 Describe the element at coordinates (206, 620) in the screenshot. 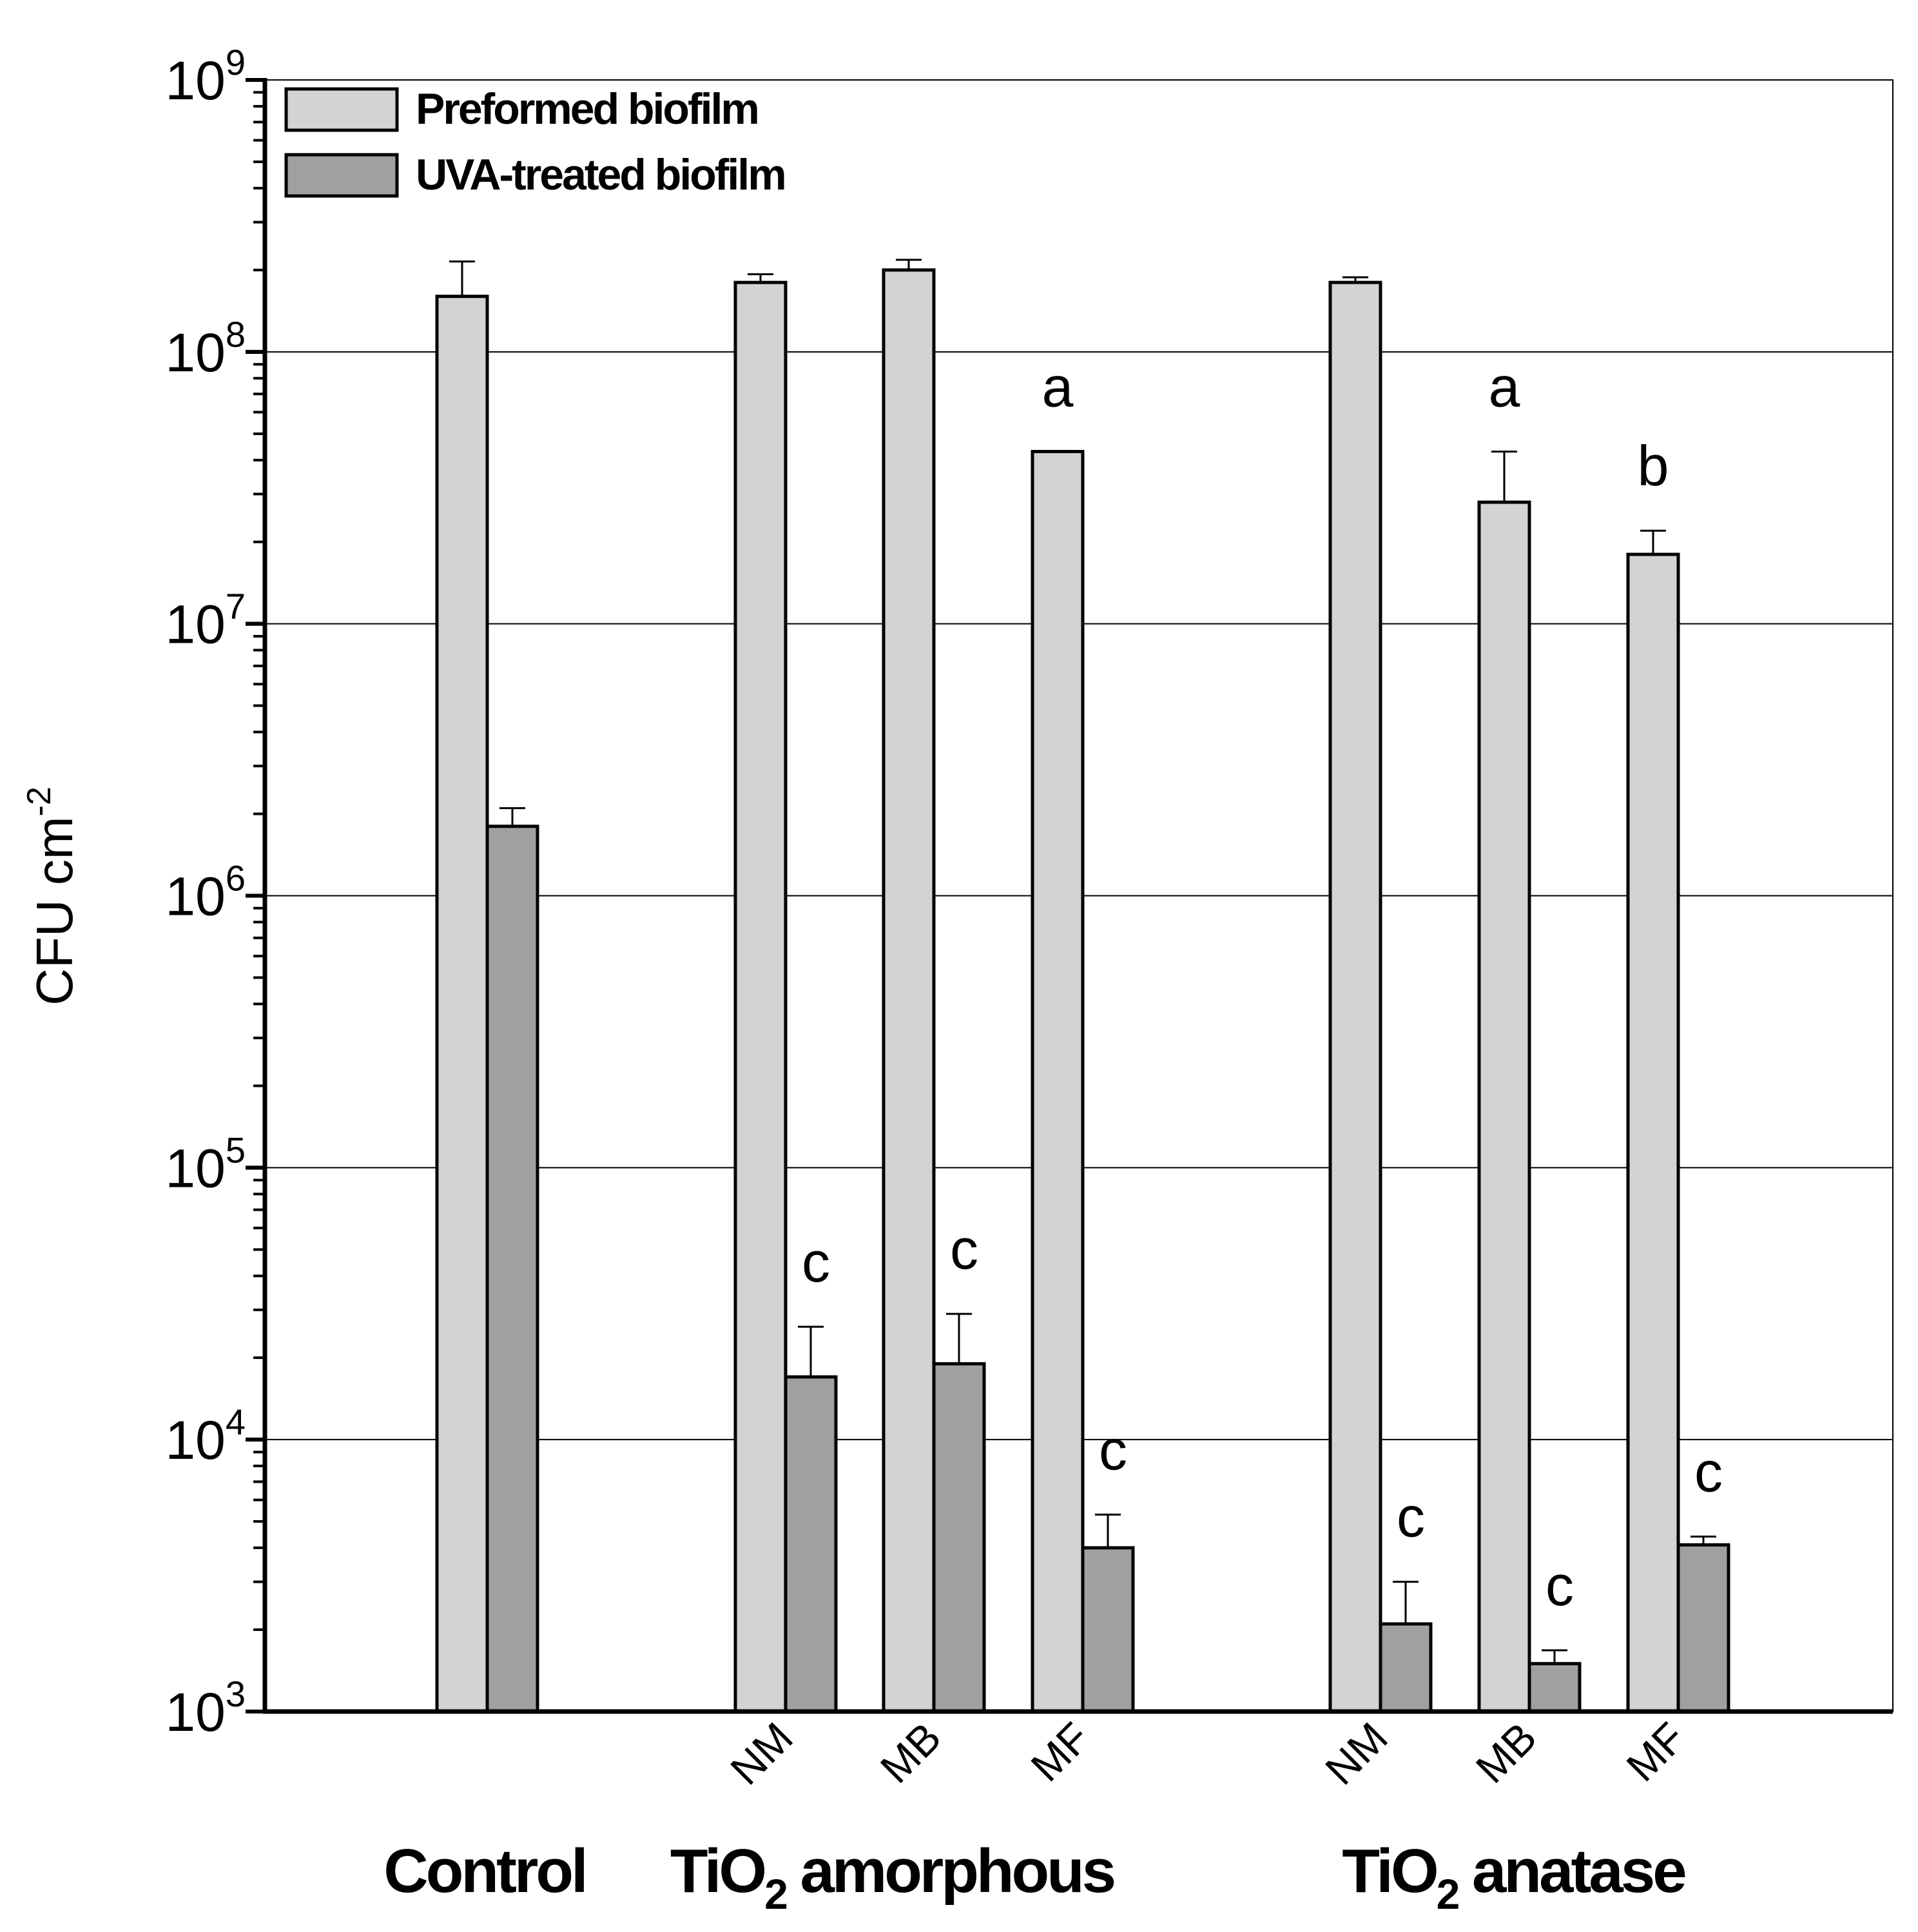

I see `y-tick-label: 10⁷` at that location.